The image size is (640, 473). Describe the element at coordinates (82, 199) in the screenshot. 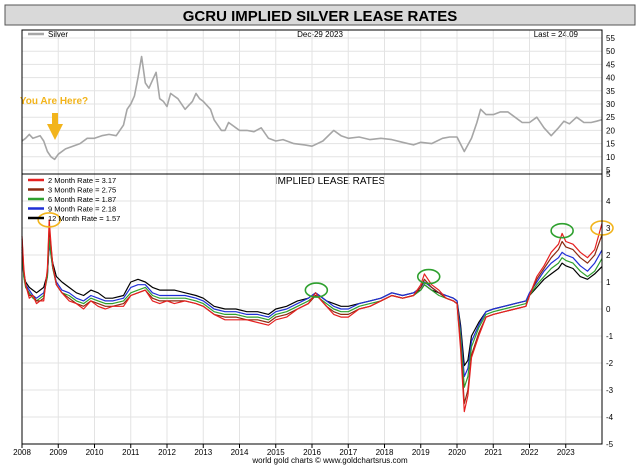

I see `legend-label-6-month-rate: 6 Month Rate = 1.87` at that location.